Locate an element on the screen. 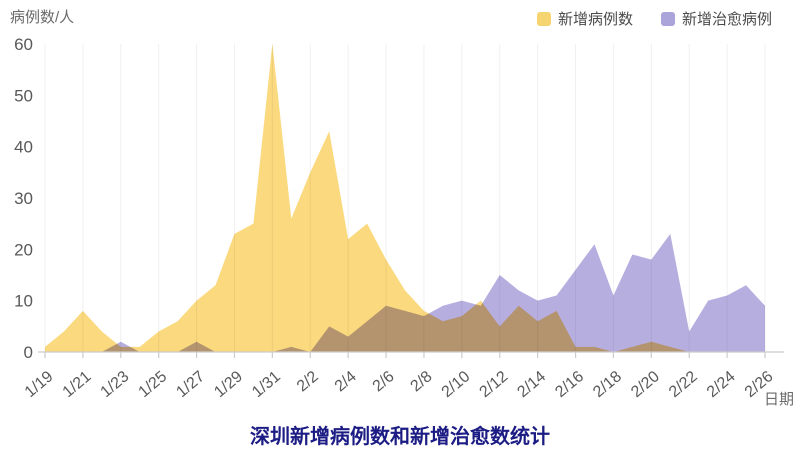 This screenshot has height=450, width=800. svg-text: 2/14 is located at coordinates (531, 384).